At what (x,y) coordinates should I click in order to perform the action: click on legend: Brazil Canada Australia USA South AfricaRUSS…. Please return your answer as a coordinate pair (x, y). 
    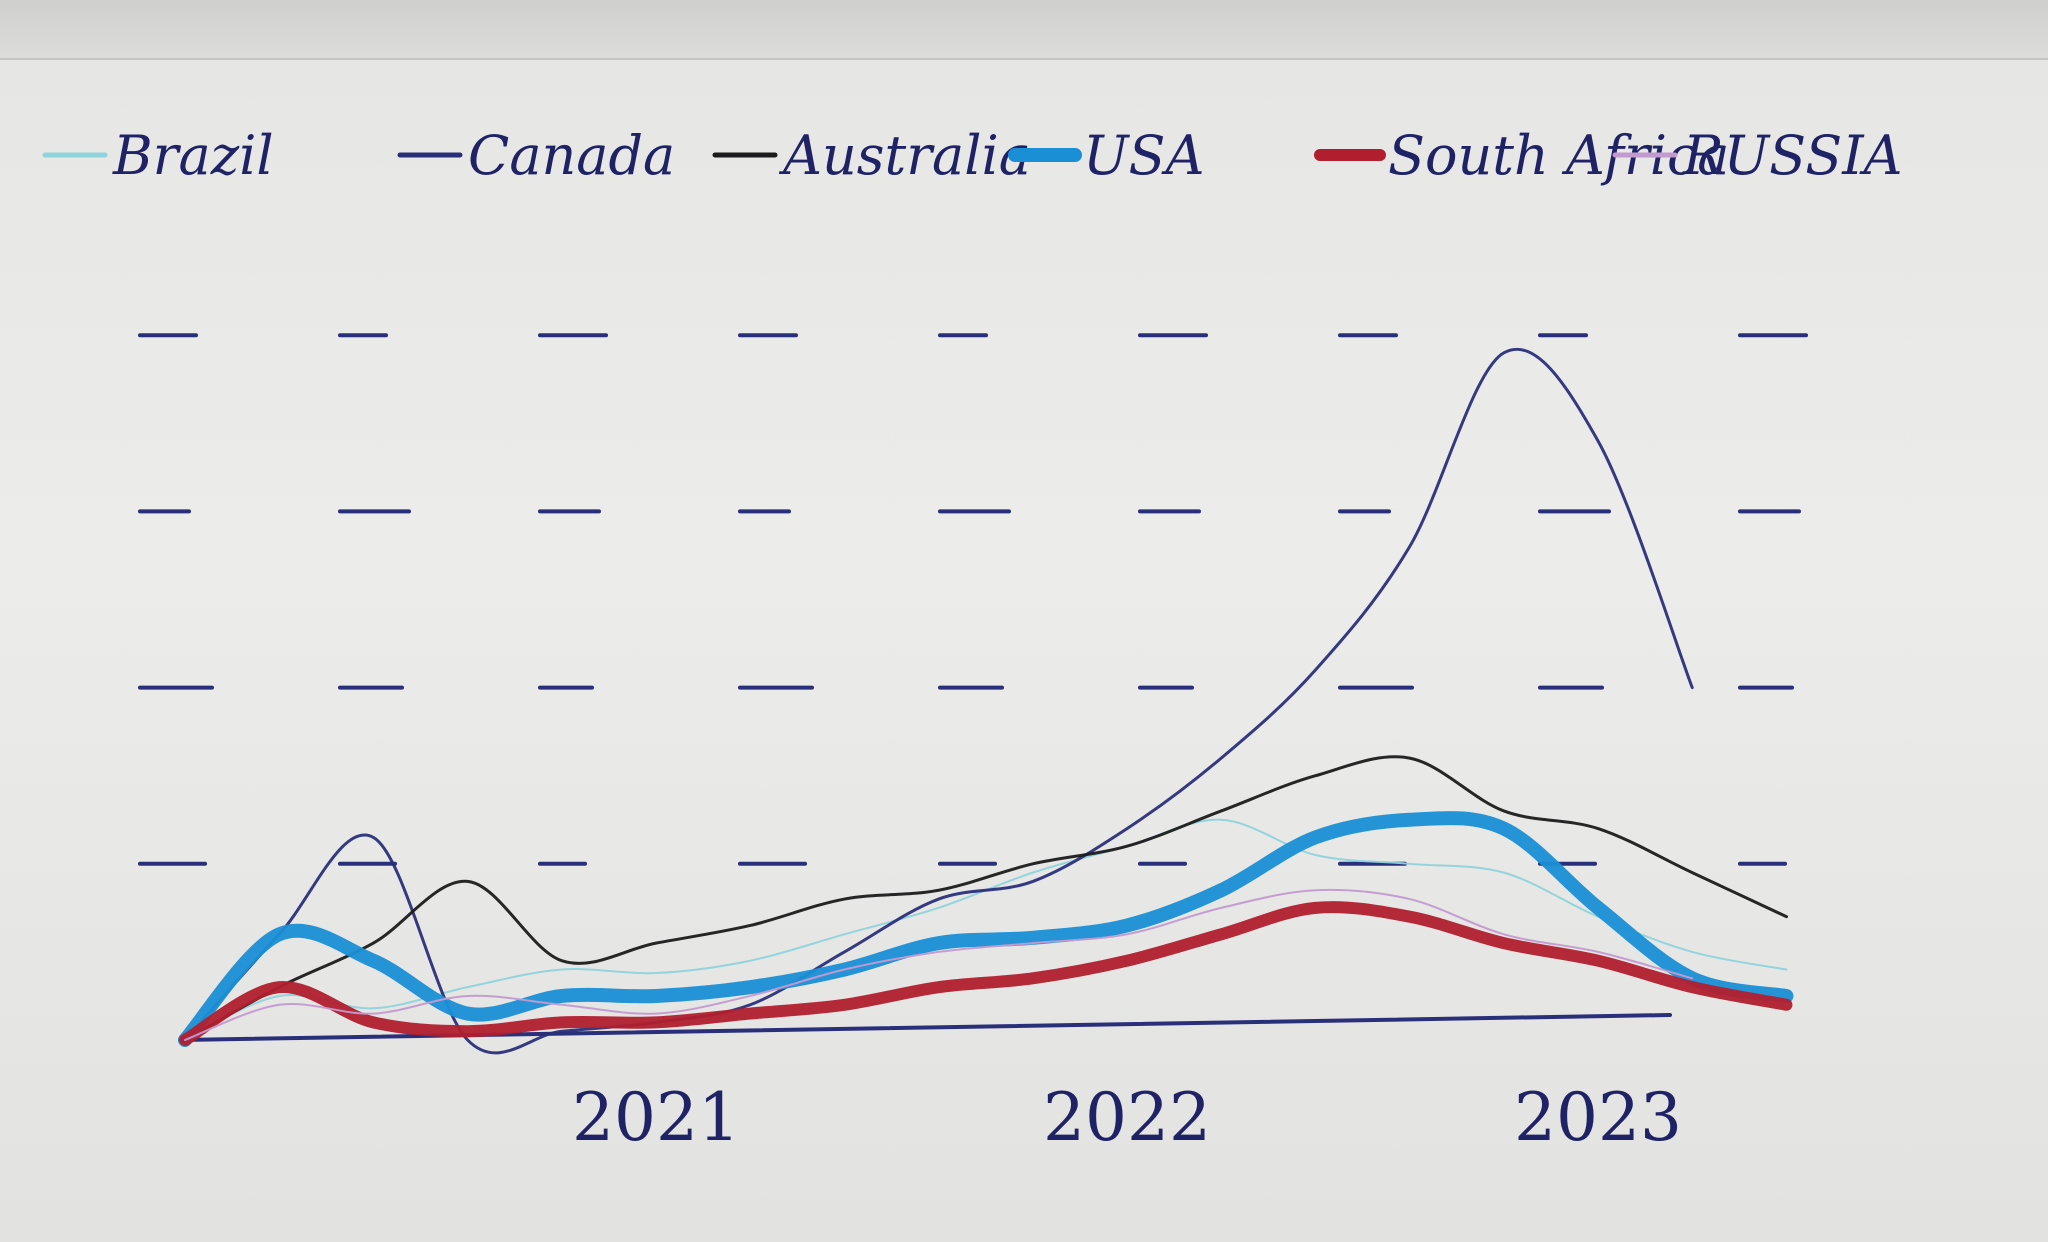
    Looking at the image, I should click on (972, 155).